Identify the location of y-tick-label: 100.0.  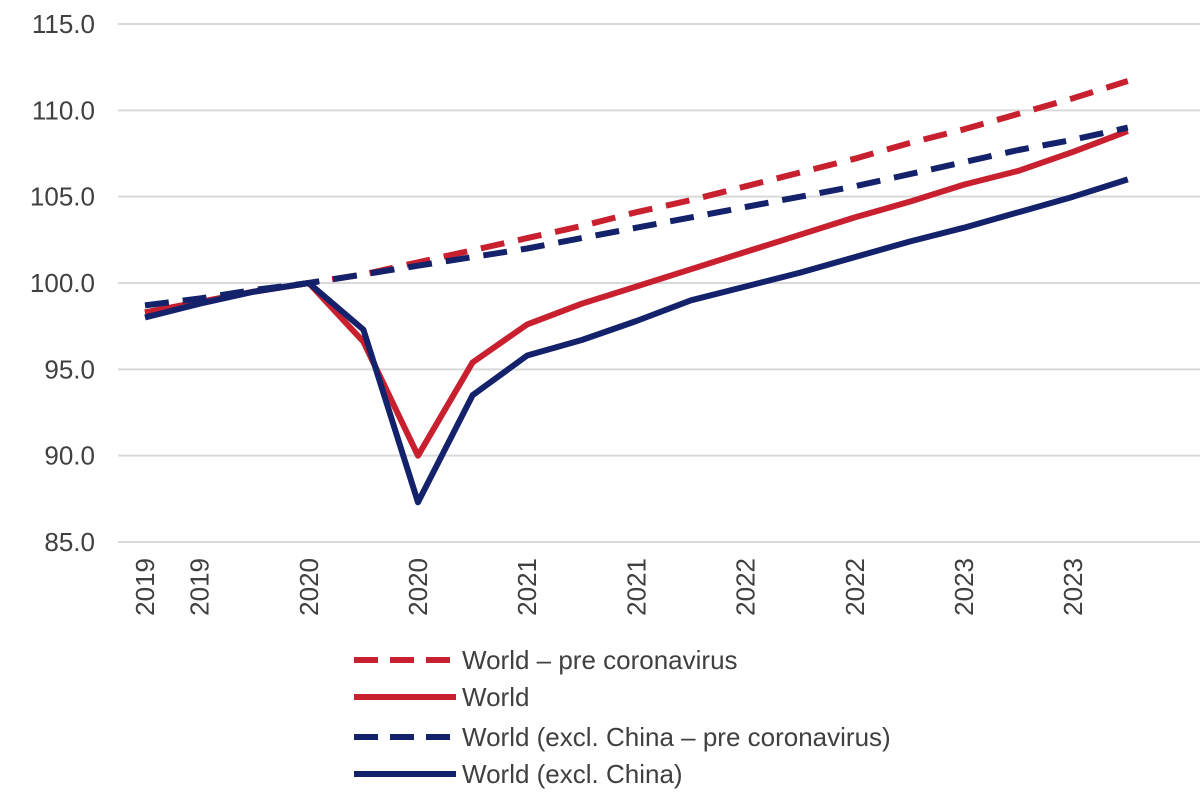
(62, 283).